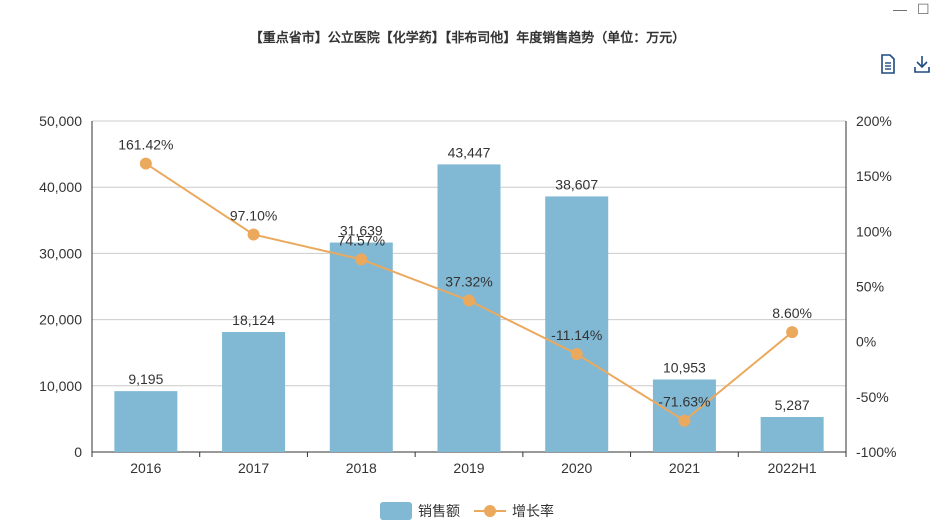 Image resolution: width=939 pixels, height=528 pixels. Describe the element at coordinates (576, 184) in the screenshot. I see `bar-value-label: 38,607` at that location.